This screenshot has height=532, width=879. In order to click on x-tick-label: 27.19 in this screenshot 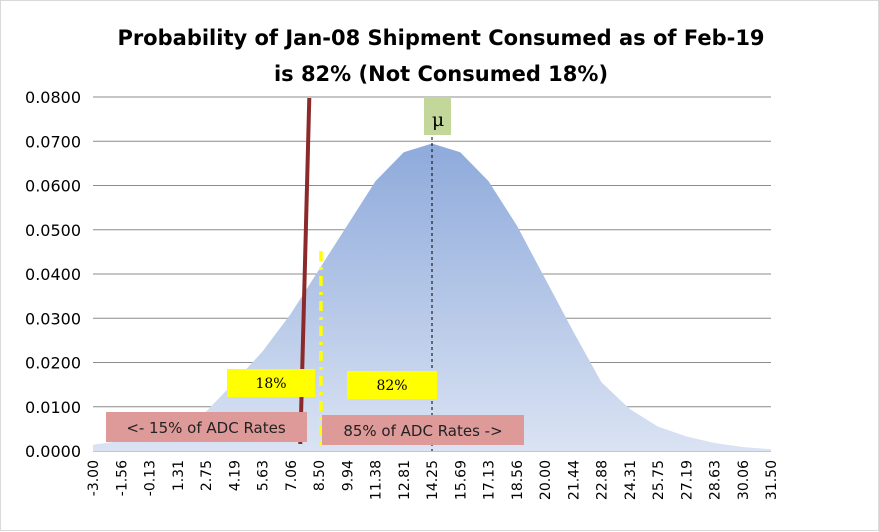, I will do `click(687, 480)`.